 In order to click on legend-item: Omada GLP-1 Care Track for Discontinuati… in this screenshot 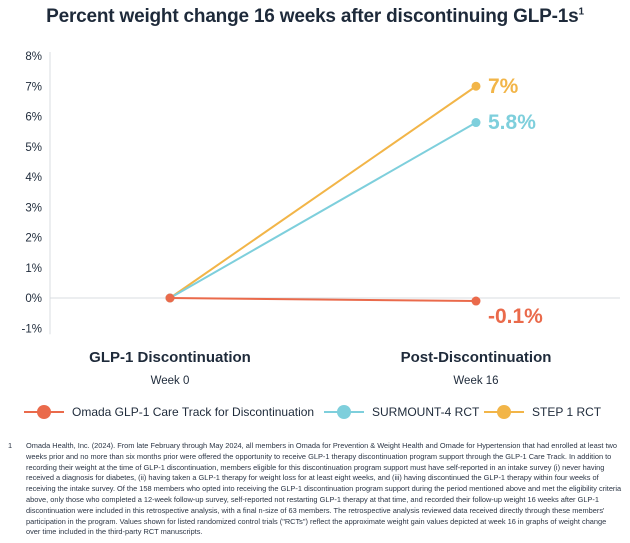, I will do `click(169, 412)`.